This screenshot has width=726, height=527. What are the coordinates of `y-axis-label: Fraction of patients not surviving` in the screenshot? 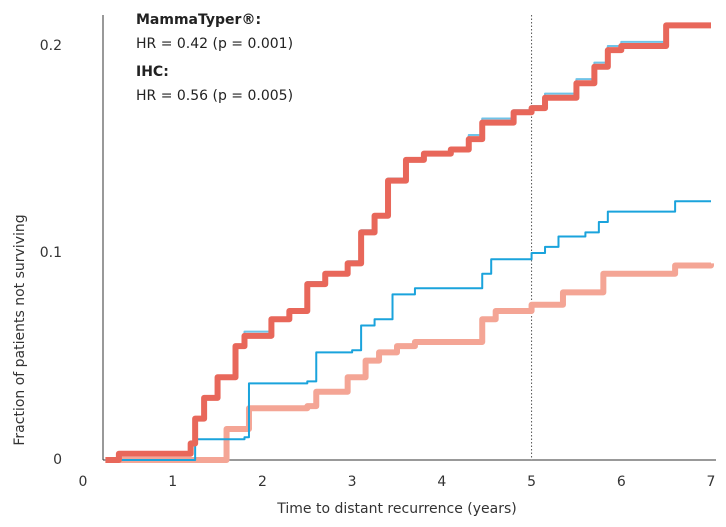 It's located at (20, 329).